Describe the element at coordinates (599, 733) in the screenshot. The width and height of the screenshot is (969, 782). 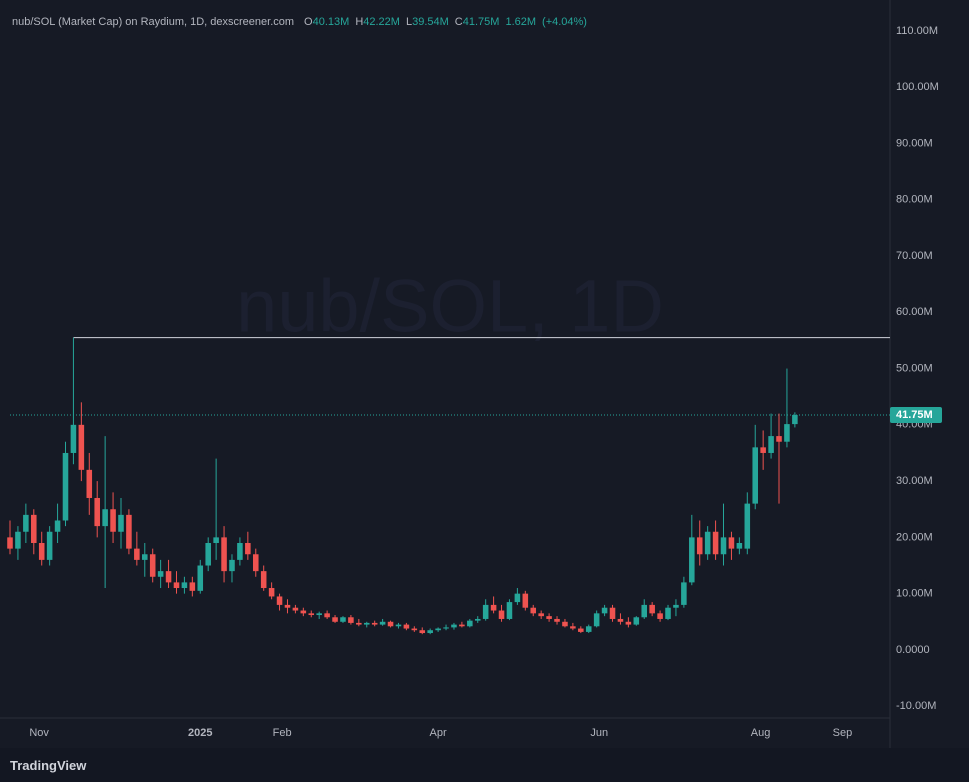
I see `x-tick-label: Jun` at that location.